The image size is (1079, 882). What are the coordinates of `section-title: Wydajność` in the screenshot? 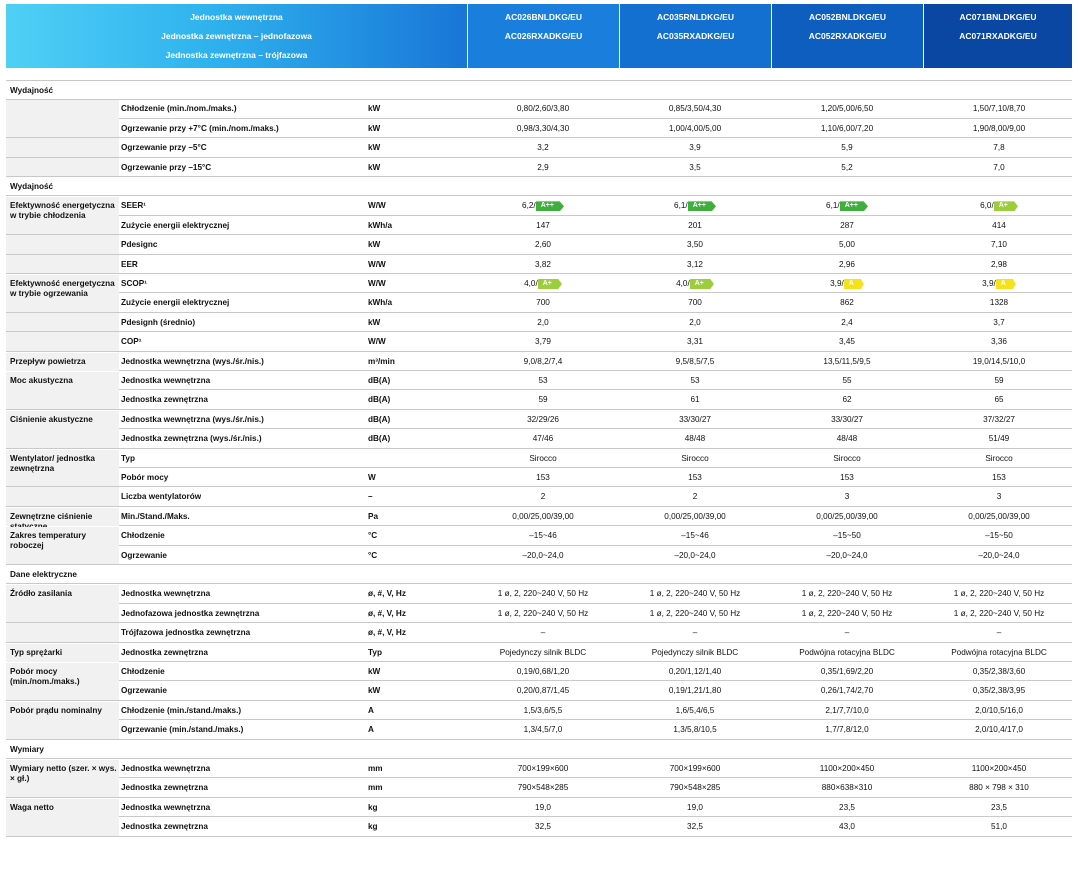 It's located at (32, 90).